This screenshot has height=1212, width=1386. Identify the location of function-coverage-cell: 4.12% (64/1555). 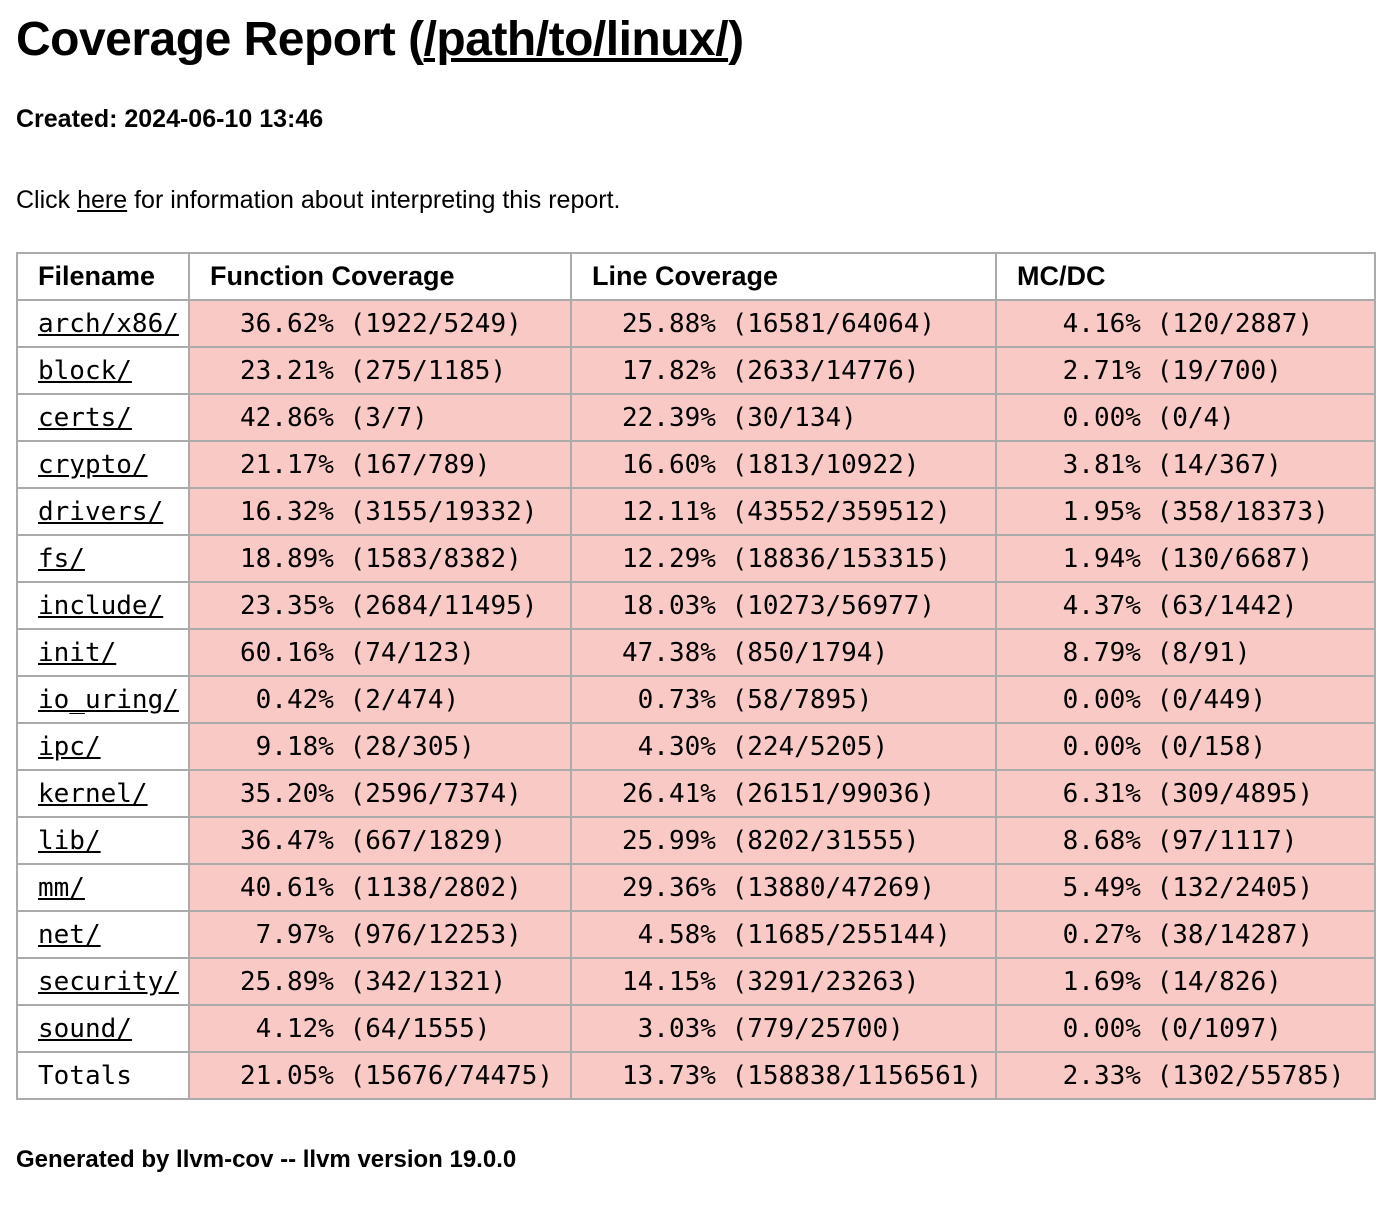
(380, 1029).